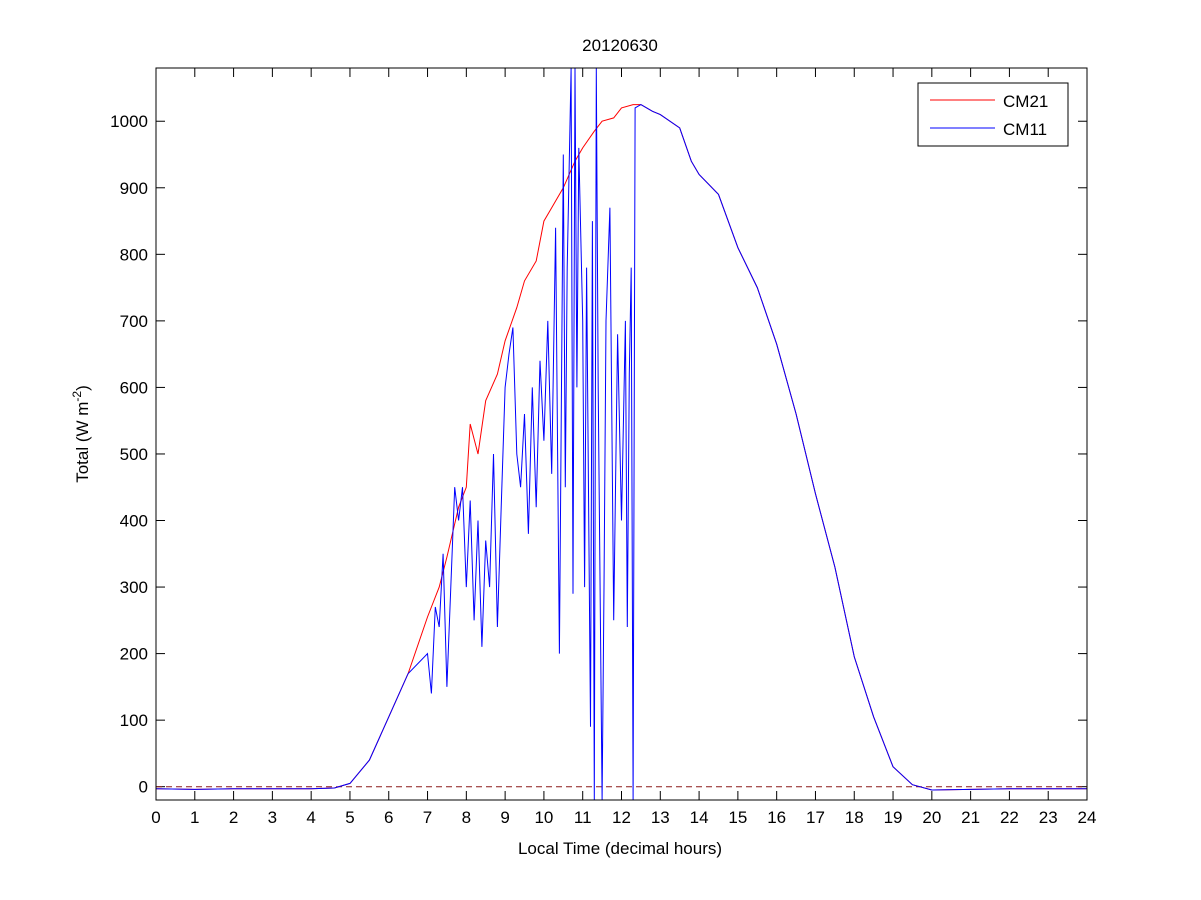  I want to click on x-tick-label: 2, so click(233, 817).